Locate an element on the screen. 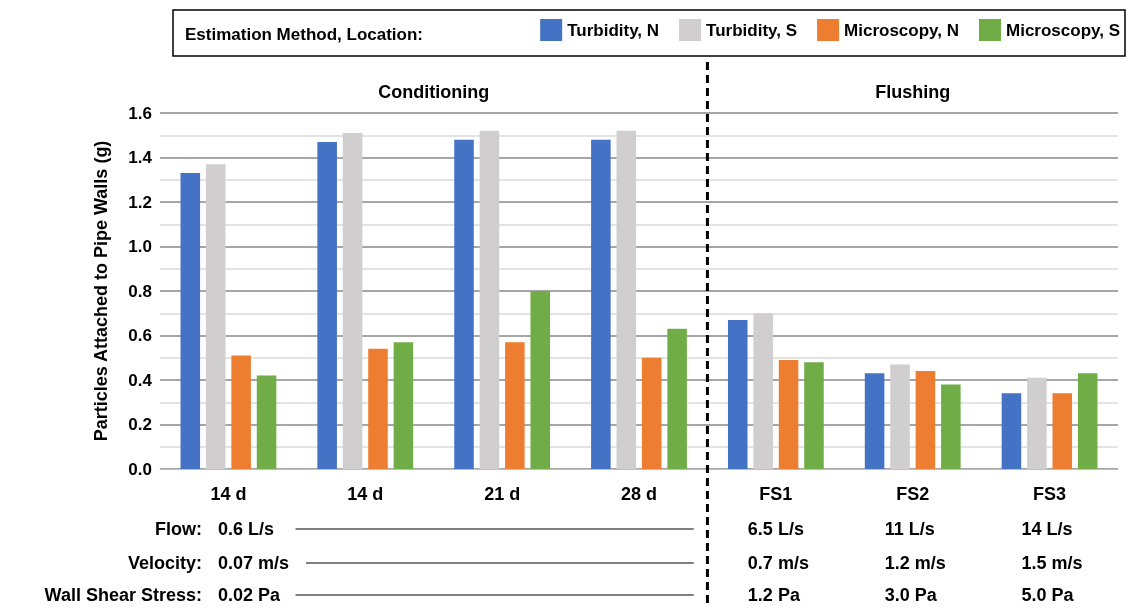  y-tick-label: 0.4 is located at coordinates (140, 380).